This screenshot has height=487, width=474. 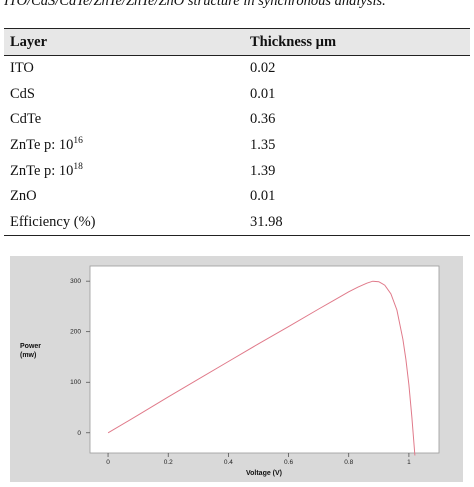 I want to click on header-layer: Layer, so click(x=124, y=42).